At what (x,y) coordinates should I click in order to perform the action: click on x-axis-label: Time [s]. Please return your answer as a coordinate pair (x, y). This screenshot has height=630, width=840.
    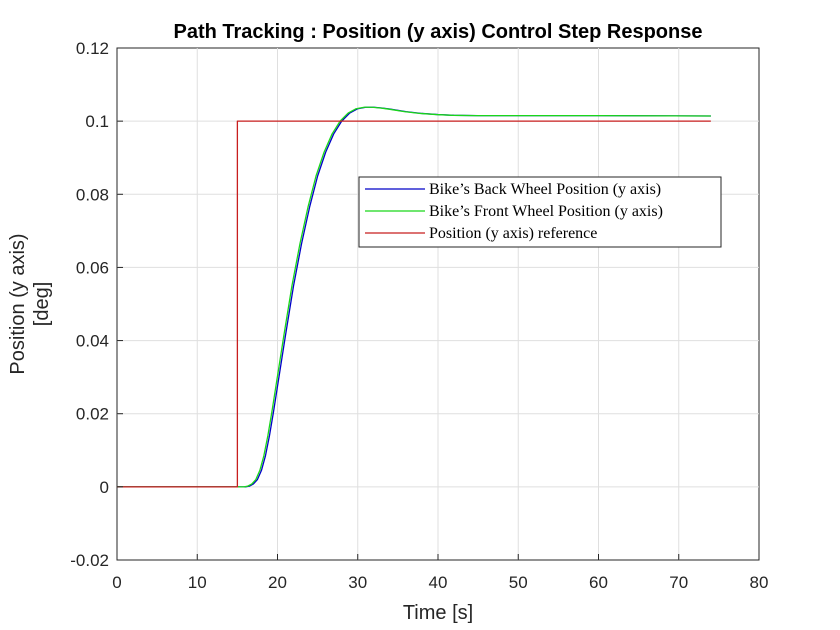
    Looking at the image, I should click on (438, 613).